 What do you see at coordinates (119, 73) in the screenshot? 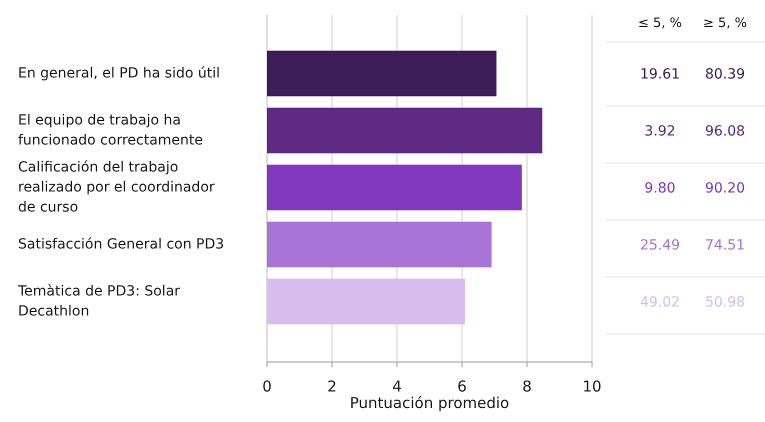
I see `y-tick-label: En general, el PD ha sido útil` at bounding box center [119, 73].